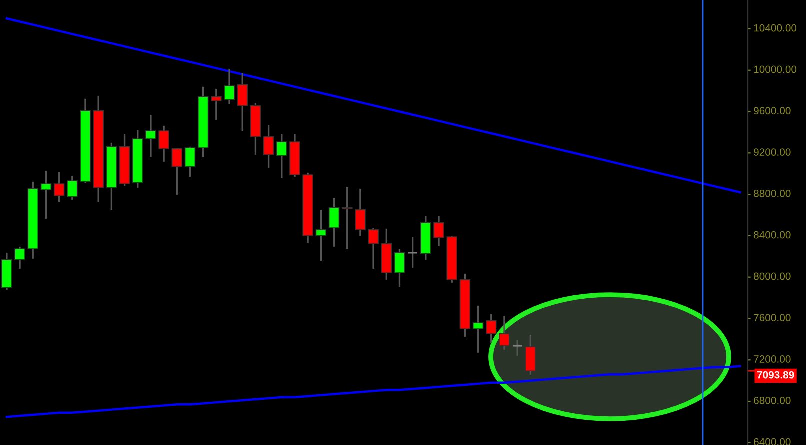 This screenshot has width=806, height=445. Describe the element at coordinates (775, 70) in the screenshot. I see `y-tick-label: 10000.00` at that location.